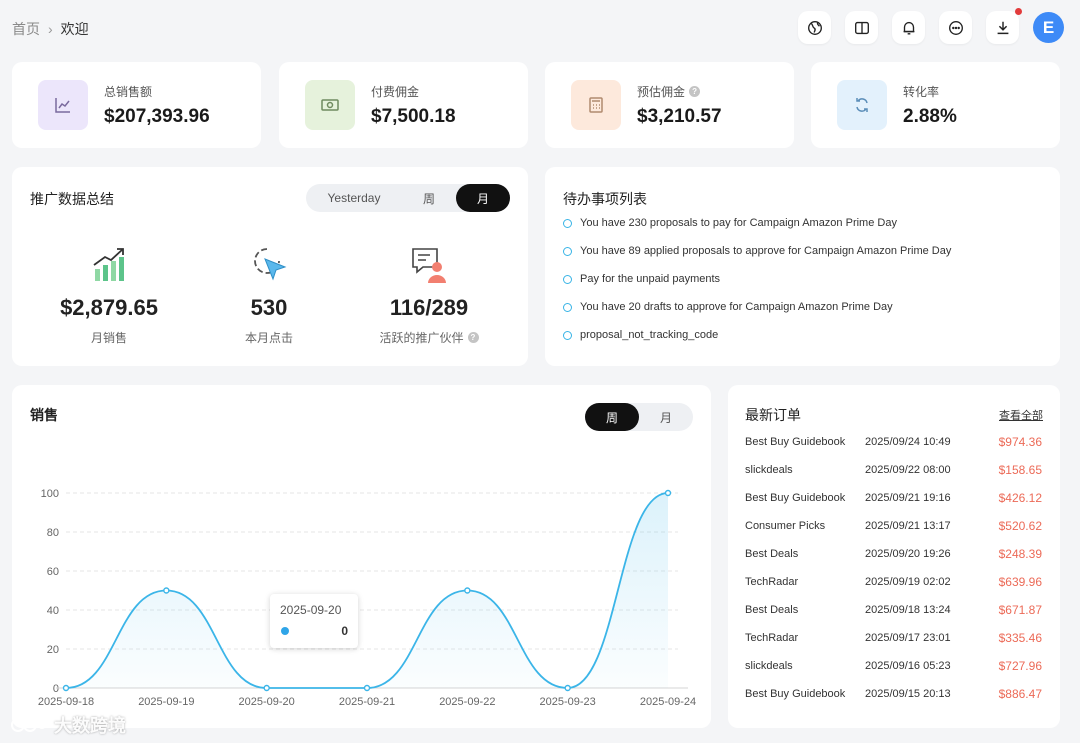 The image size is (1080, 743). I want to click on y-tick-label: 40, so click(53, 611).